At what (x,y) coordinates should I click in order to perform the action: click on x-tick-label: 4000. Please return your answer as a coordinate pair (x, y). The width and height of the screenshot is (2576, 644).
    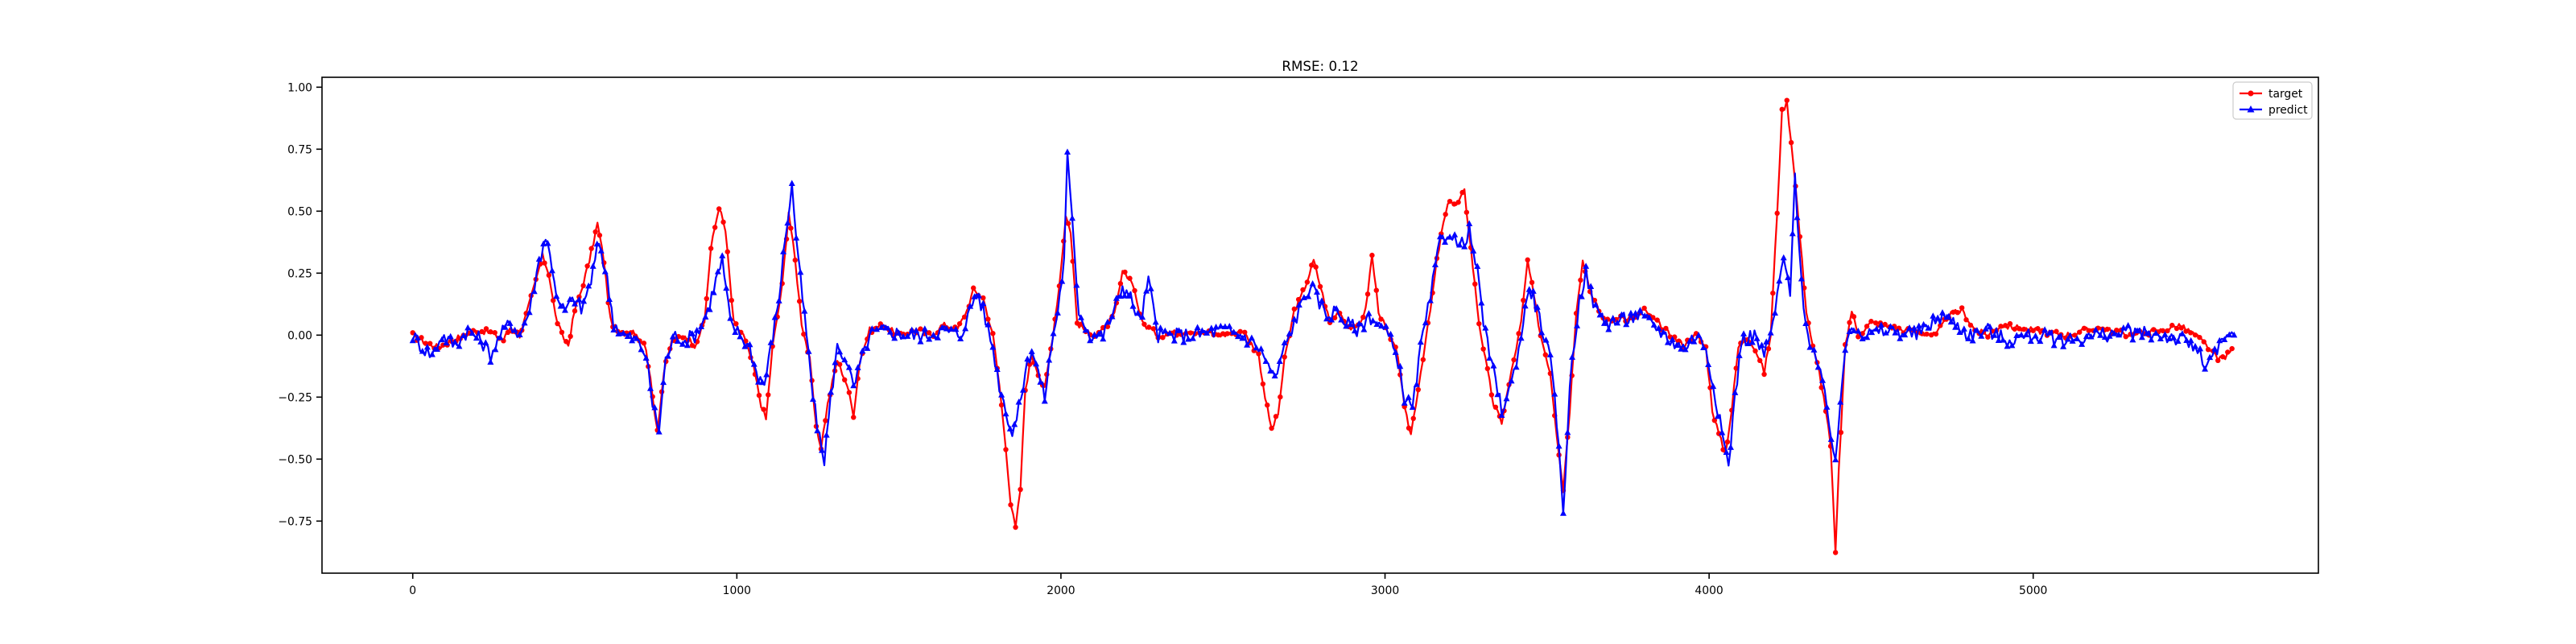
    Looking at the image, I should click on (1709, 590).